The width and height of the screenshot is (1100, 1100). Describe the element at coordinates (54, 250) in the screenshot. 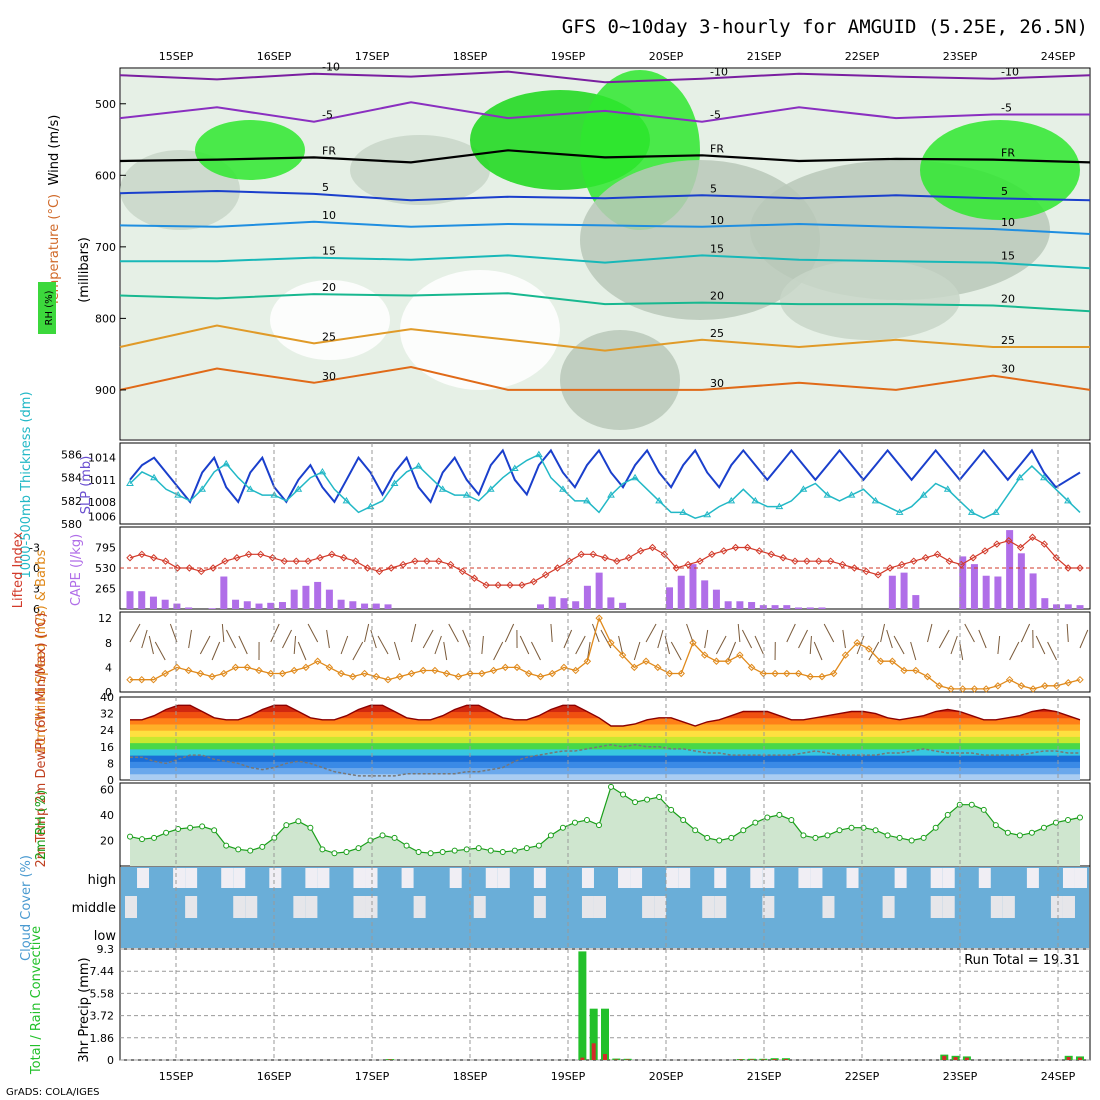

I see `y-axis-label-temp: Temperature (°C)` at that location.